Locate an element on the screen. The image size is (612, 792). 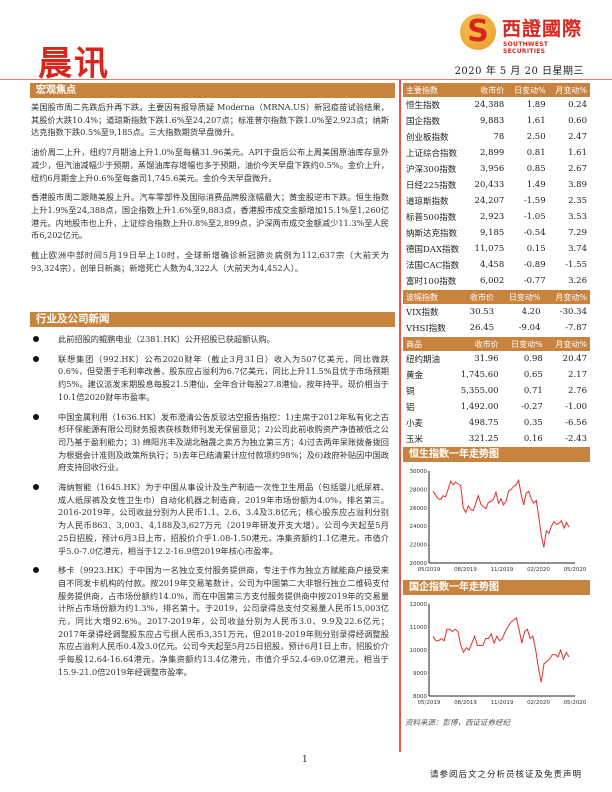
table-cell: 0.15 is located at coordinates (536, 249).